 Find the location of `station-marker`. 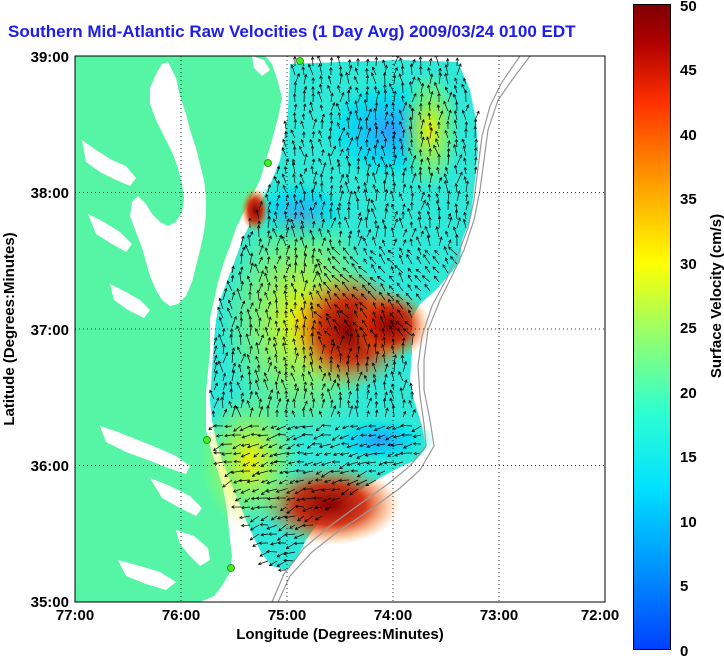

station-marker is located at coordinates (268, 163).